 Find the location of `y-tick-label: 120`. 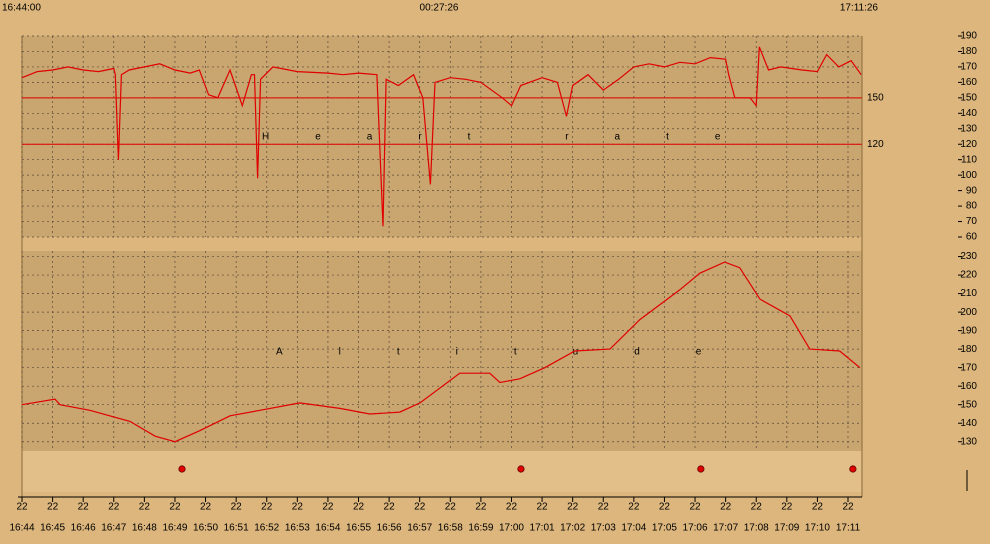

y-tick-label: 120 is located at coordinates (968, 144).